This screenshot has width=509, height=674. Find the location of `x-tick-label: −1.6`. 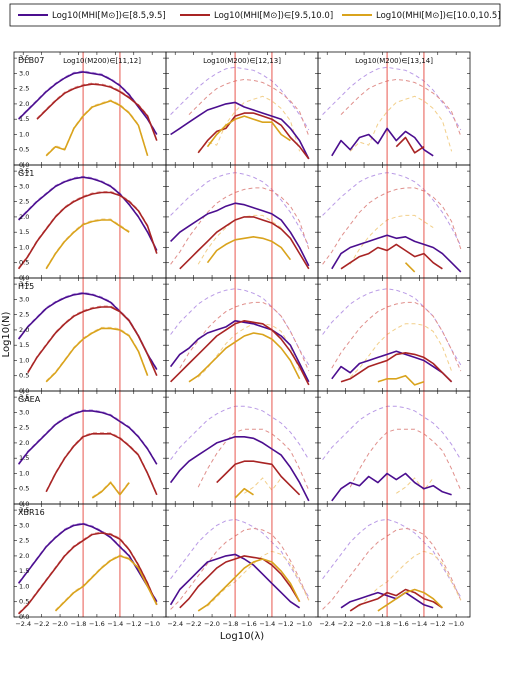

x-tick-label: −1.6 is located at coordinates (249, 624).